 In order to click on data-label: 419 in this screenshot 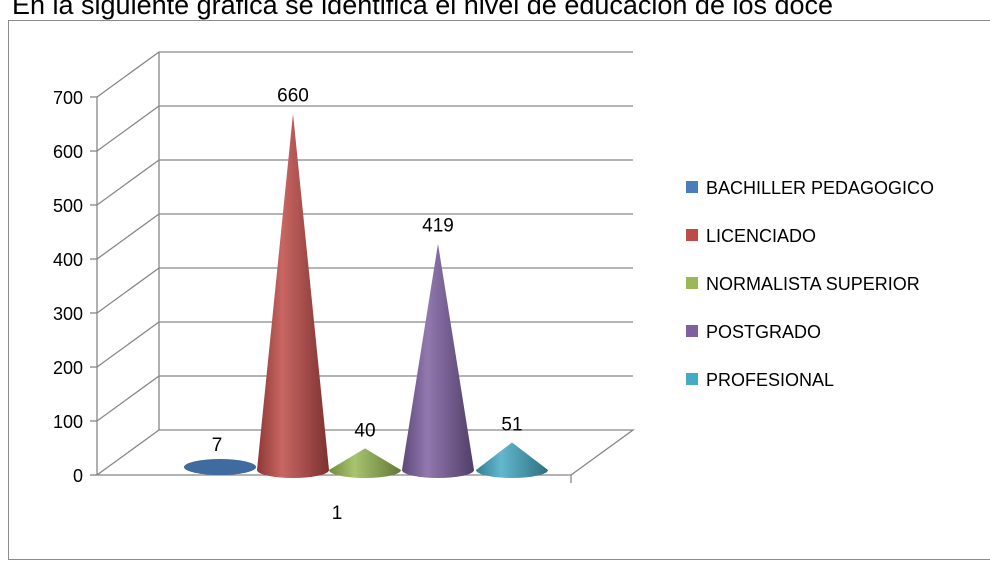, I will do `click(438, 226)`.